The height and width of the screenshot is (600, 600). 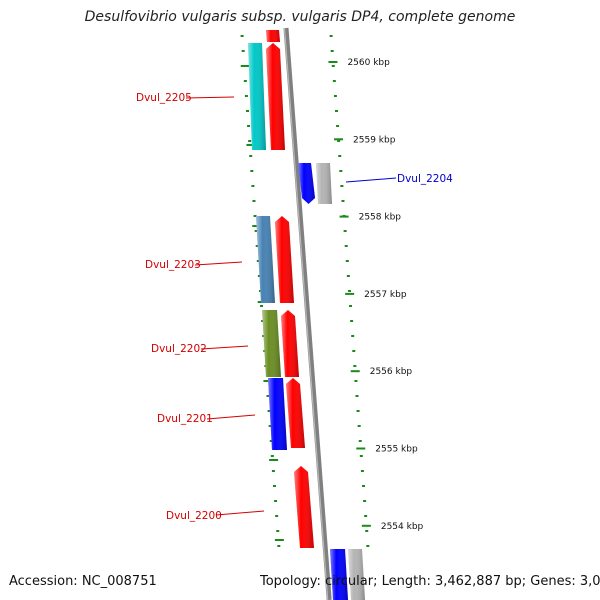 I want to click on accession-text: Accession: NC_008751, so click(x=83, y=581).